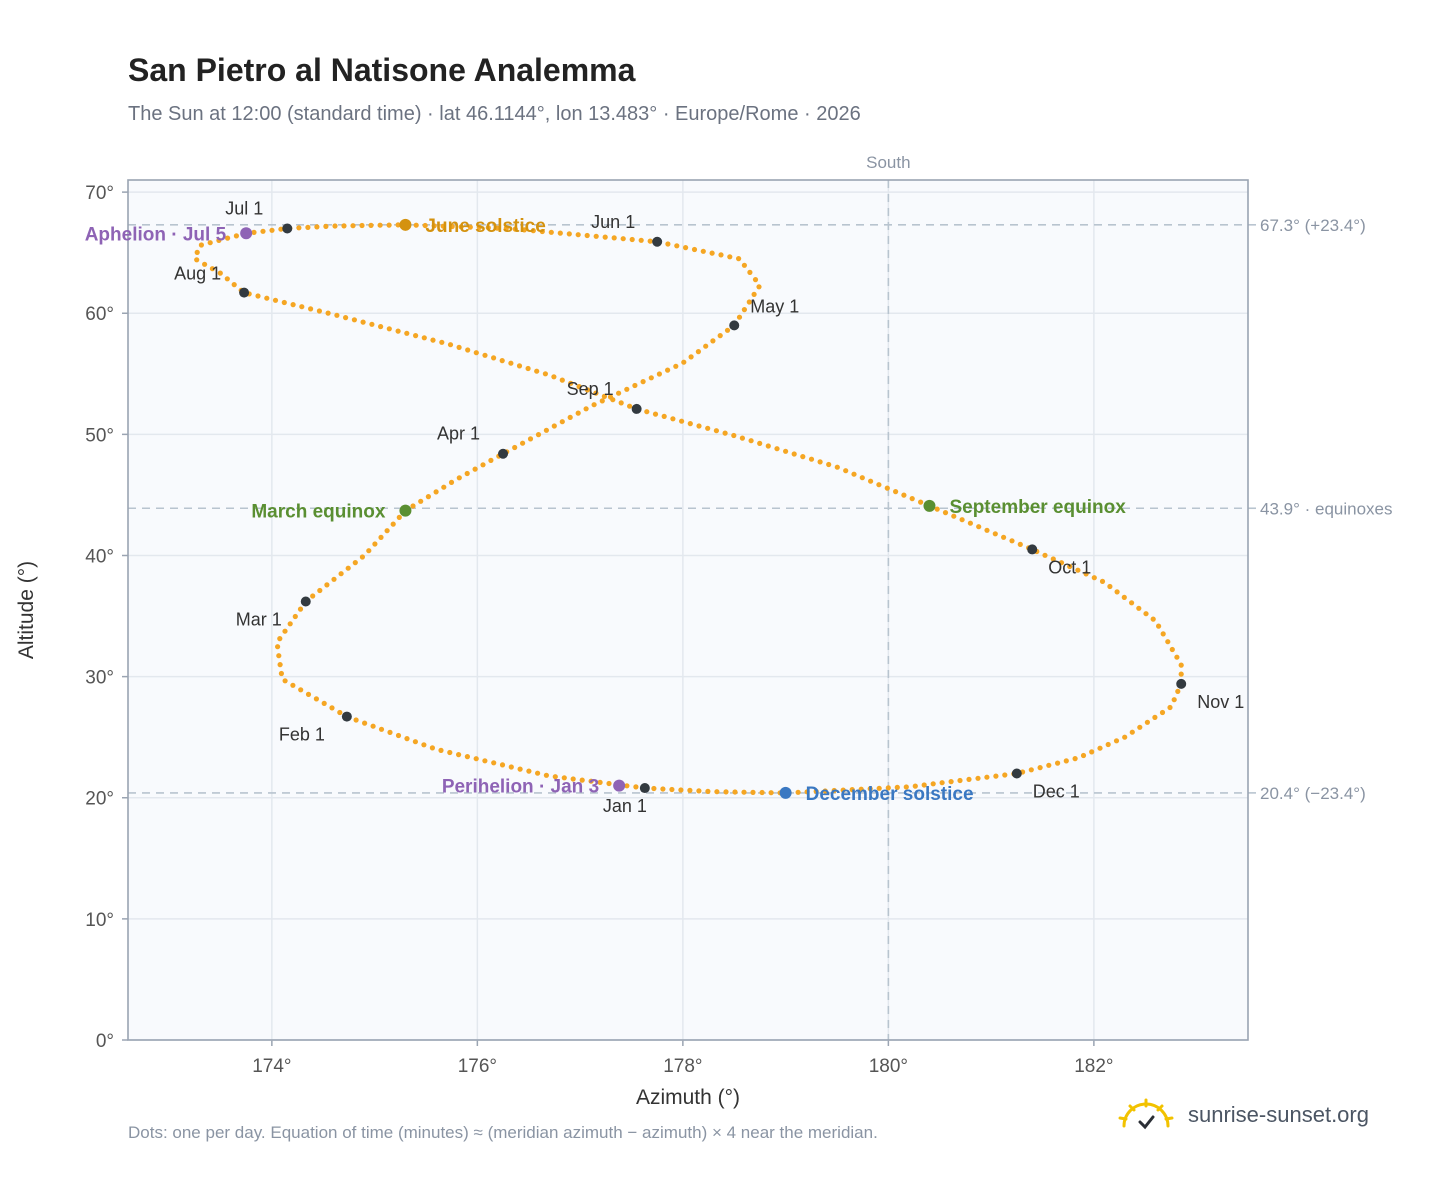 The height and width of the screenshot is (1188, 1448). What do you see at coordinates (774, 306) in the screenshot?
I see `month-label: May 1` at bounding box center [774, 306].